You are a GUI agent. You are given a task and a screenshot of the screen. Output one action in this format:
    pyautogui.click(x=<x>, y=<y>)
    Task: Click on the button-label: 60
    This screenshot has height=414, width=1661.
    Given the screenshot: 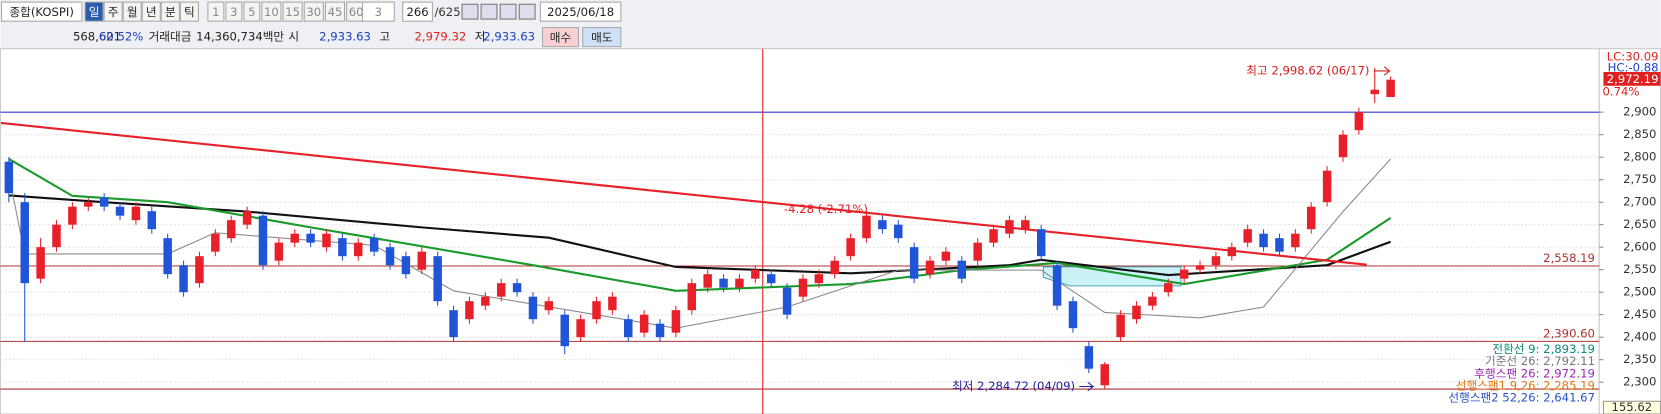 What is the action you would take?
    pyautogui.click(x=356, y=12)
    